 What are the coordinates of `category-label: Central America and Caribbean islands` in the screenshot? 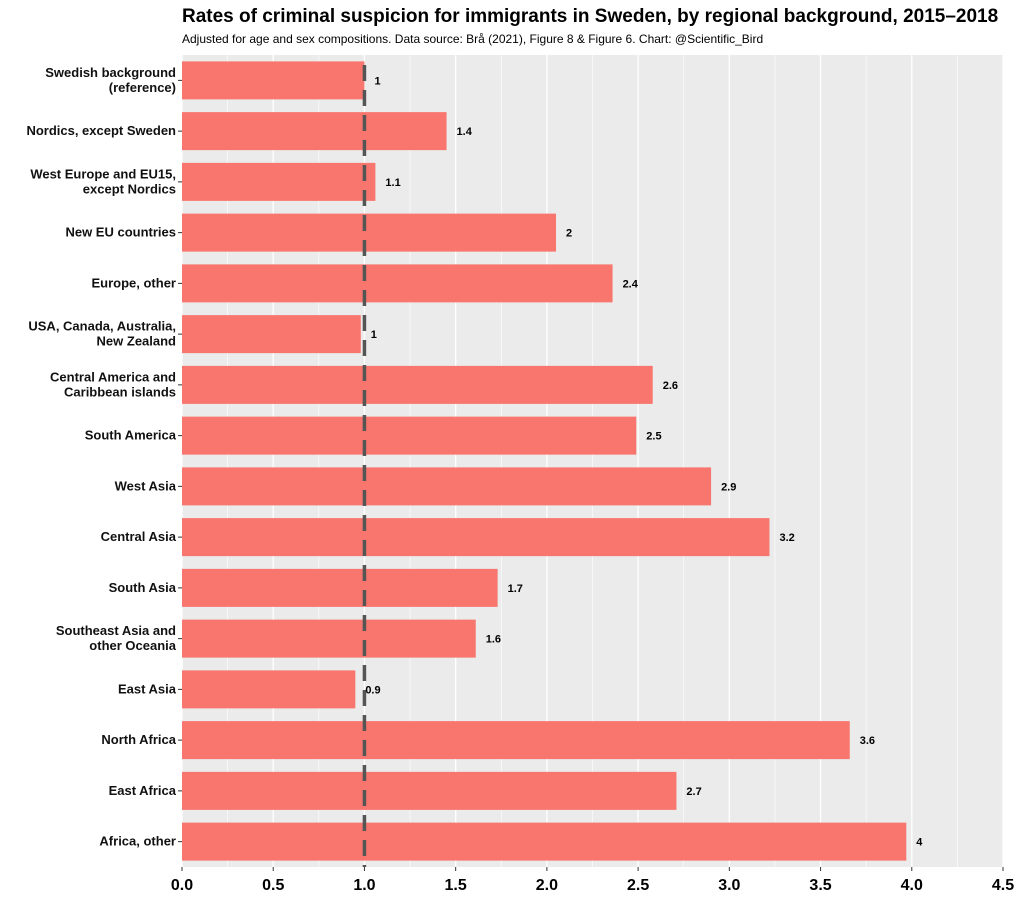 It's located at (113, 384).